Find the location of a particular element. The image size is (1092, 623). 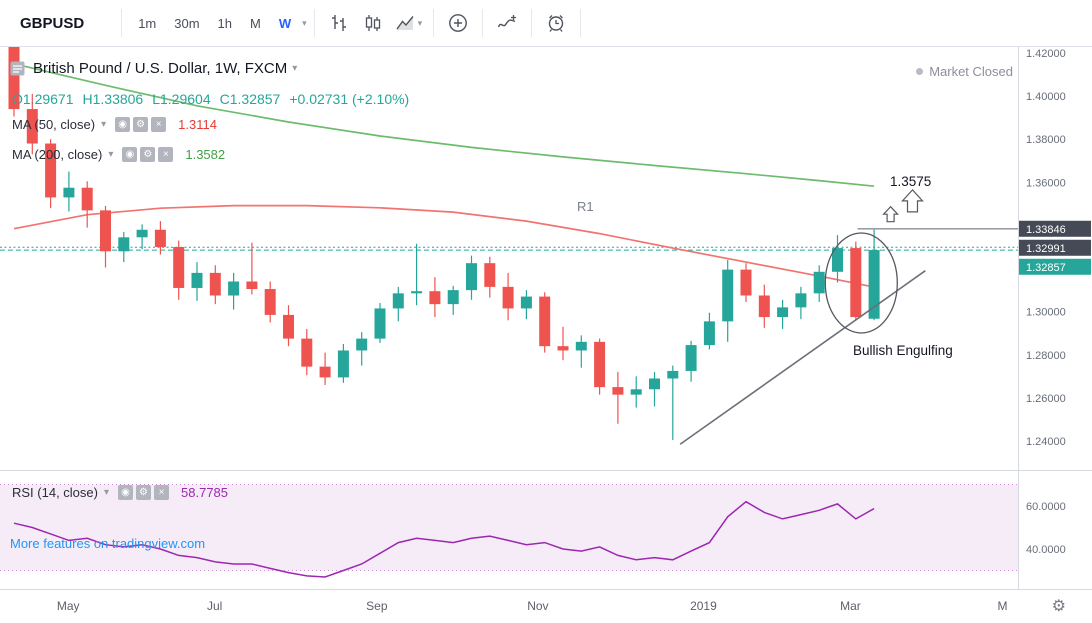

price-axis is located at coordinates (1055, 318).